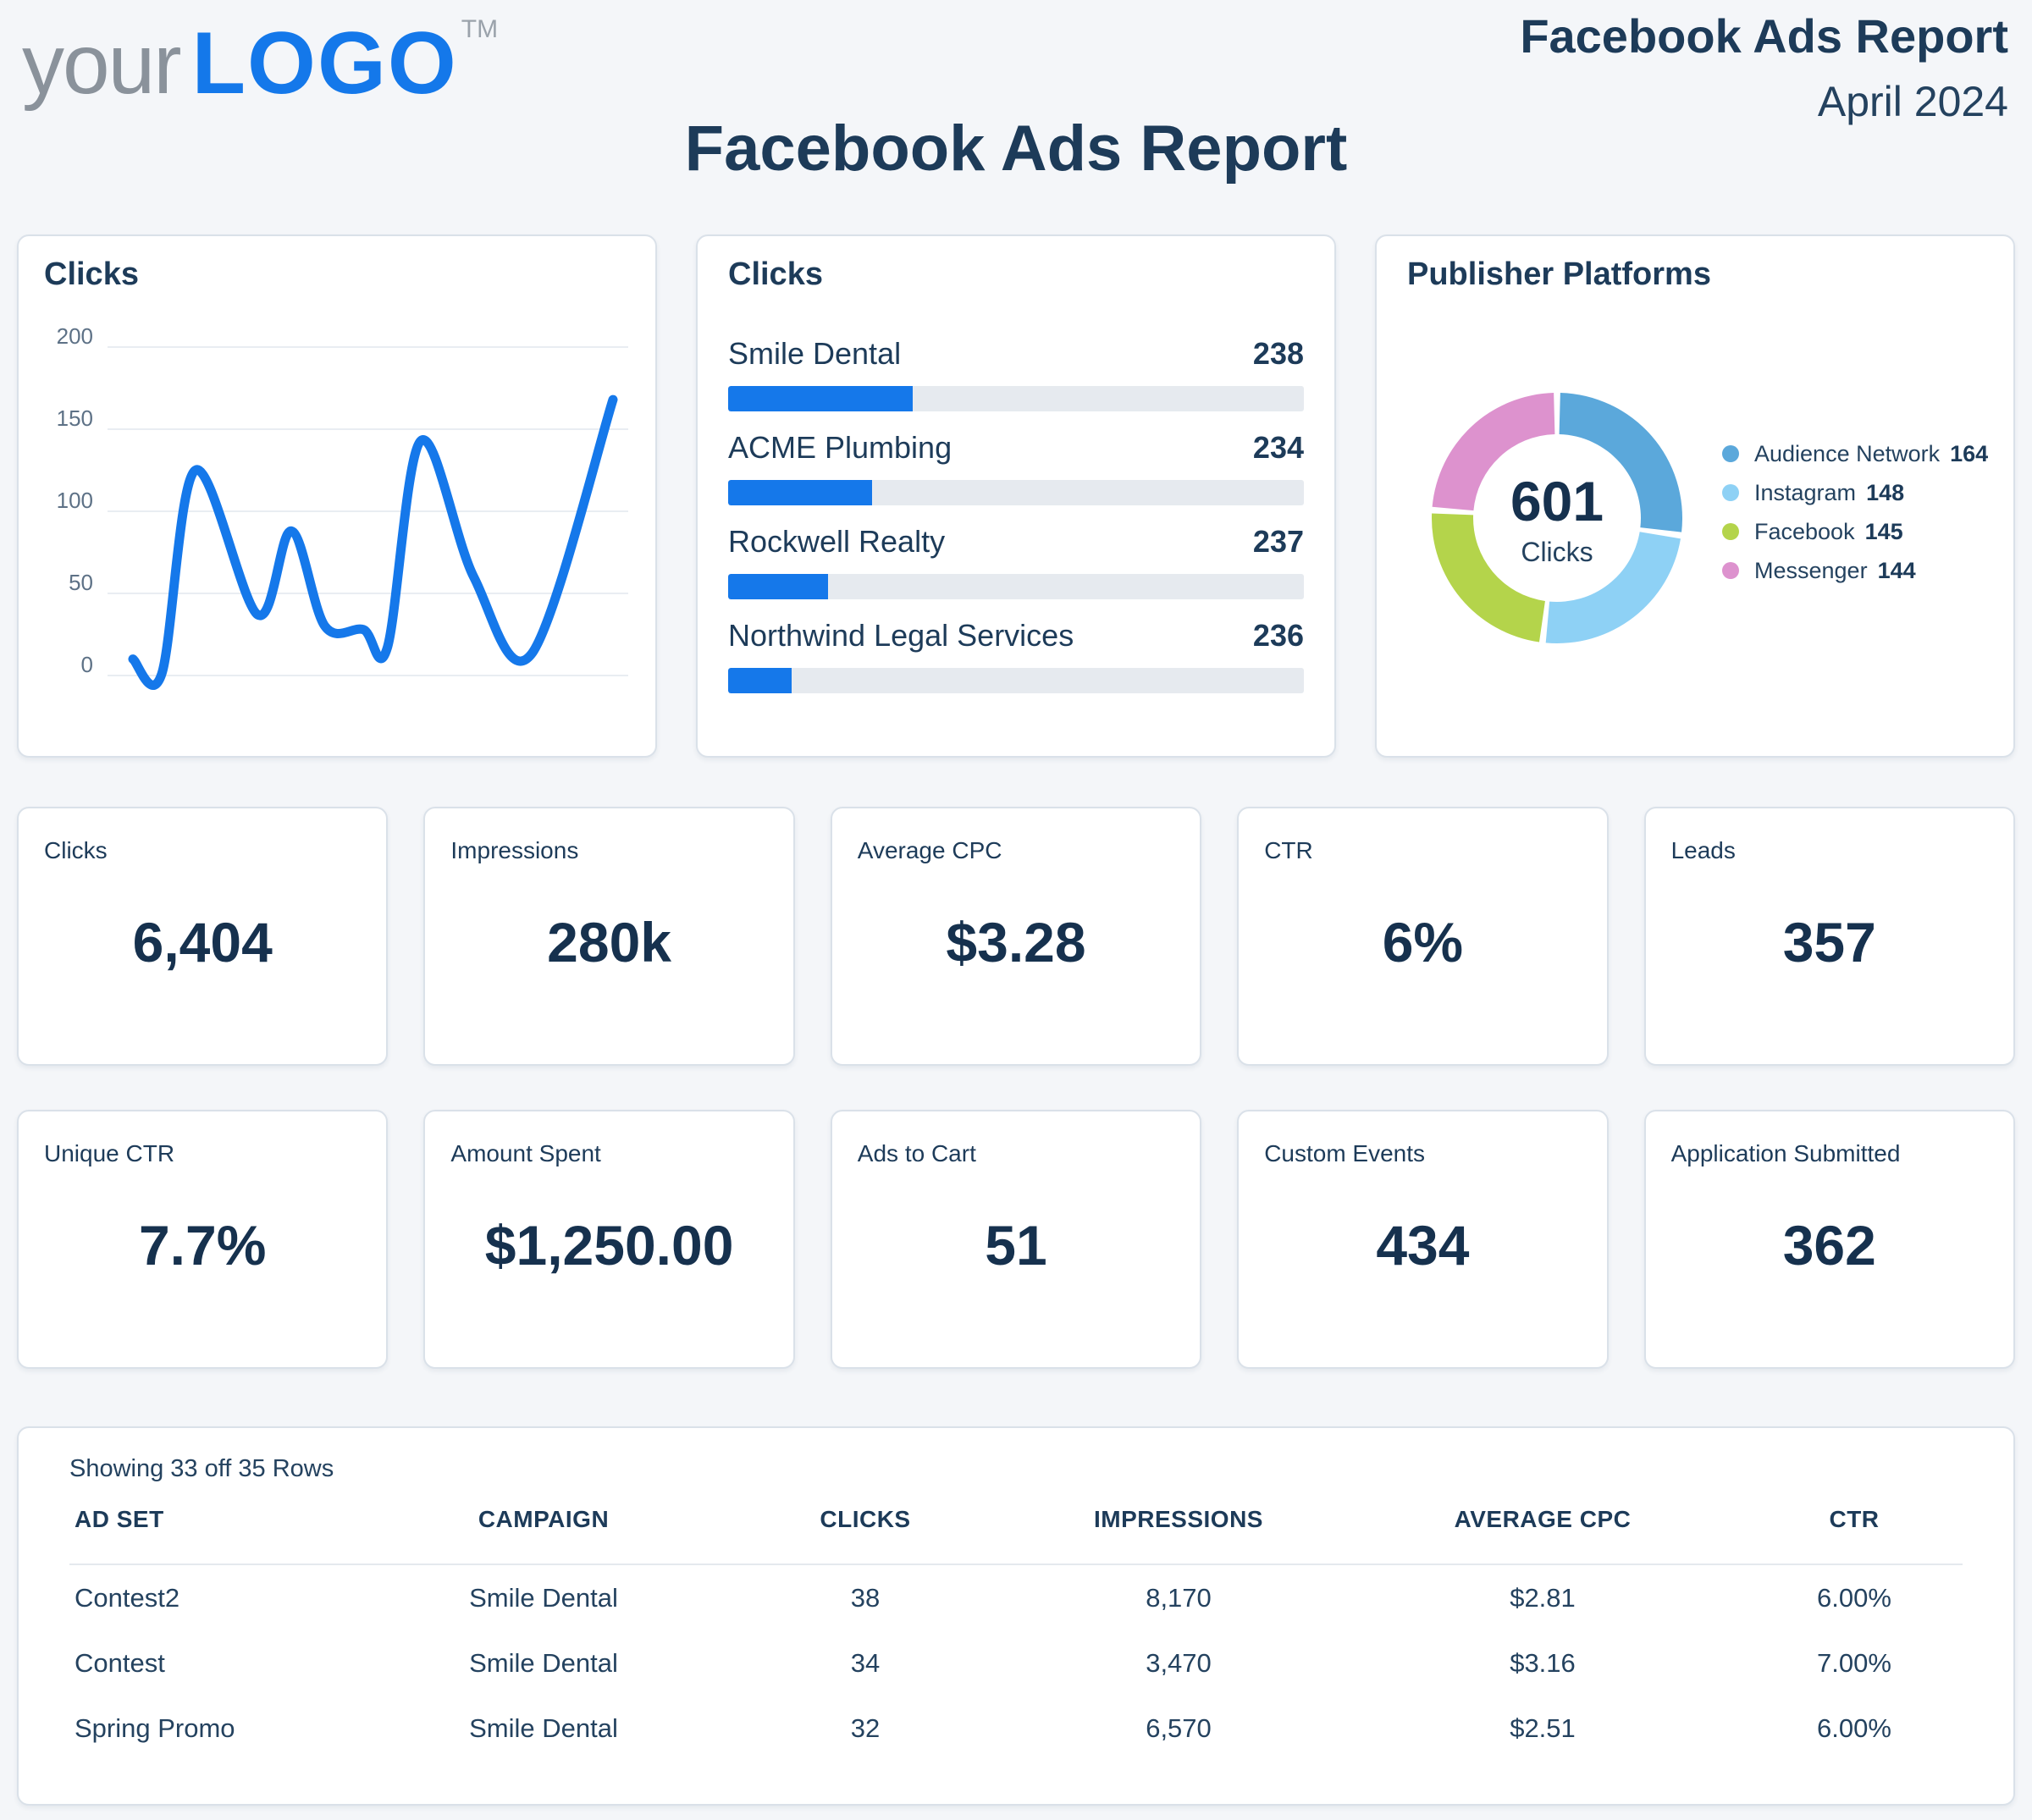 The image size is (2032, 1820). I want to click on kpi-card-unique-ctr: Unique CTR 7.7%, so click(203, 1239).